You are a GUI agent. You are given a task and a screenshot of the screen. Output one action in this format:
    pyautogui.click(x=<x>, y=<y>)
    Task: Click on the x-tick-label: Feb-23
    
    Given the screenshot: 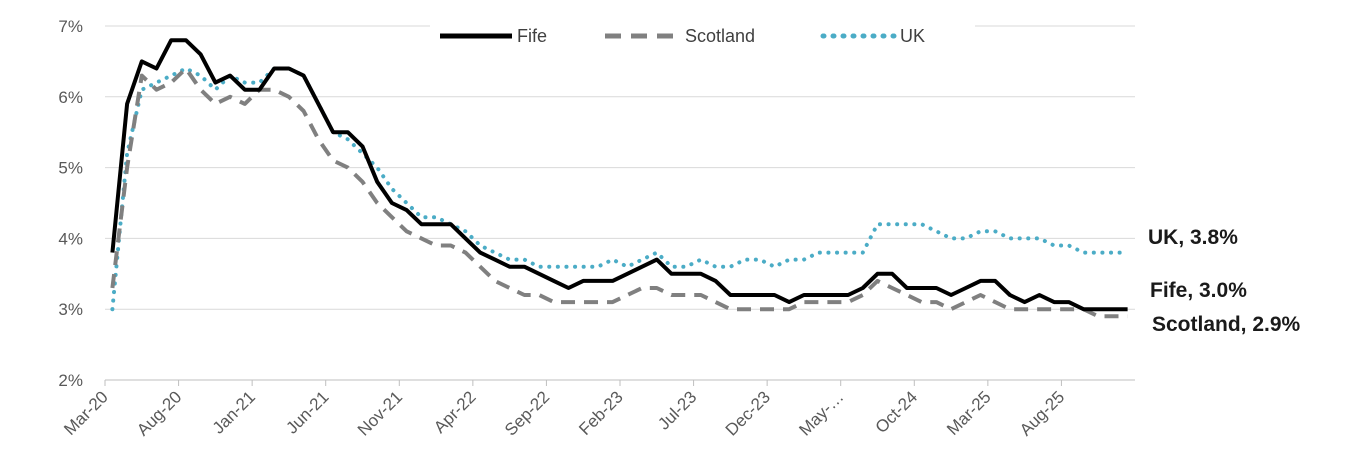 What is the action you would take?
    pyautogui.click(x=601, y=413)
    